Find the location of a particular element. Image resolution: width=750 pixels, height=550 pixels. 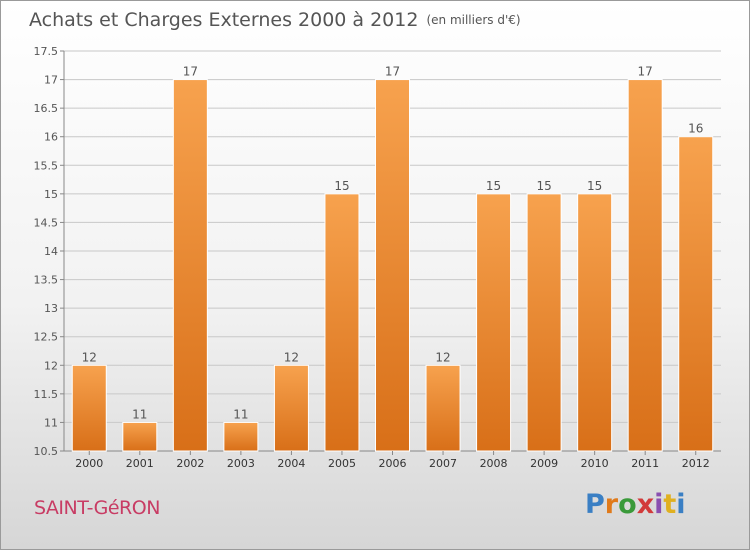

x-tick-label: 2008 is located at coordinates (494, 463).